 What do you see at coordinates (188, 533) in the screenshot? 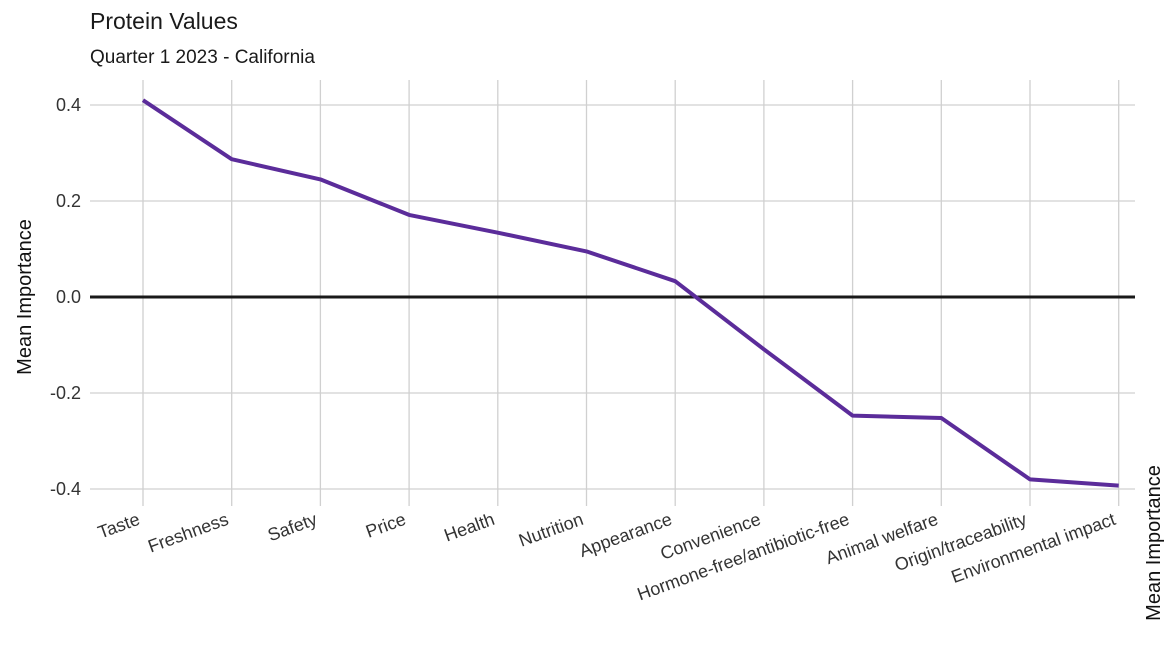
I see `x-tick-label: Freshness` at bounding box center [188, 533].